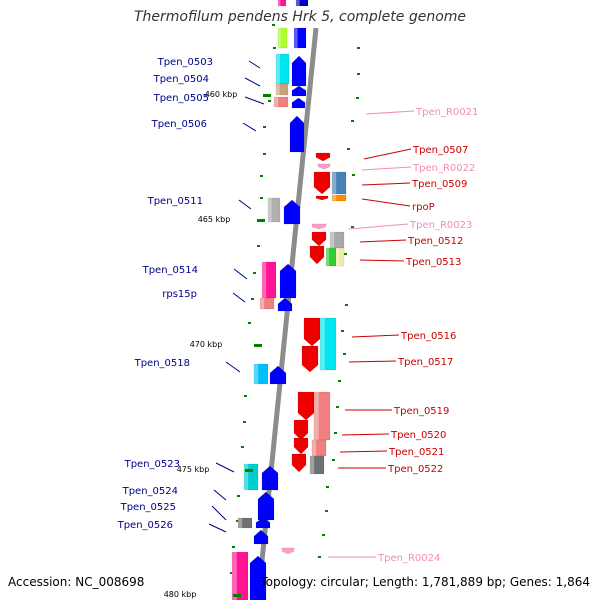 The image size is (600, 600). What do you see at coordinates (415, 469) in the screenshot?
I see `right-gene-label: Tpen_0522` at bounding box center [415, 469].